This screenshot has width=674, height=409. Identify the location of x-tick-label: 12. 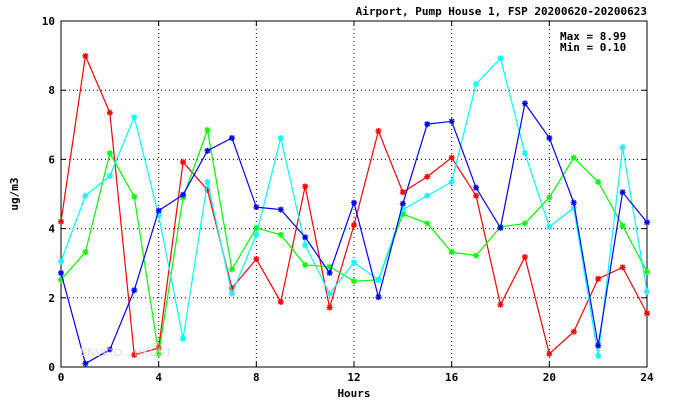
(353, 377).